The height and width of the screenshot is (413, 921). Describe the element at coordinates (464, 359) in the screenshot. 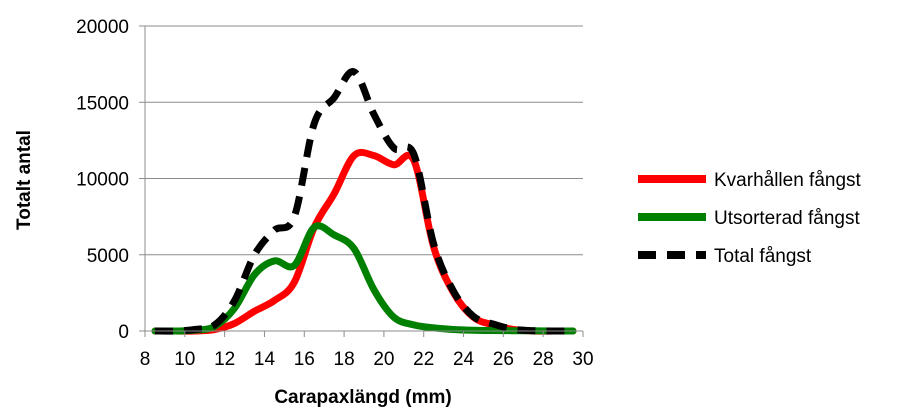

I see `x-tick-label-8: 24` at that location.